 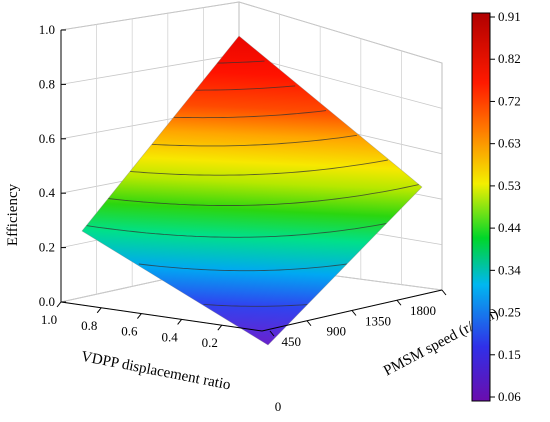 I want to click on colorbar-tick-label: 0.15, so click(x=509, y=354).